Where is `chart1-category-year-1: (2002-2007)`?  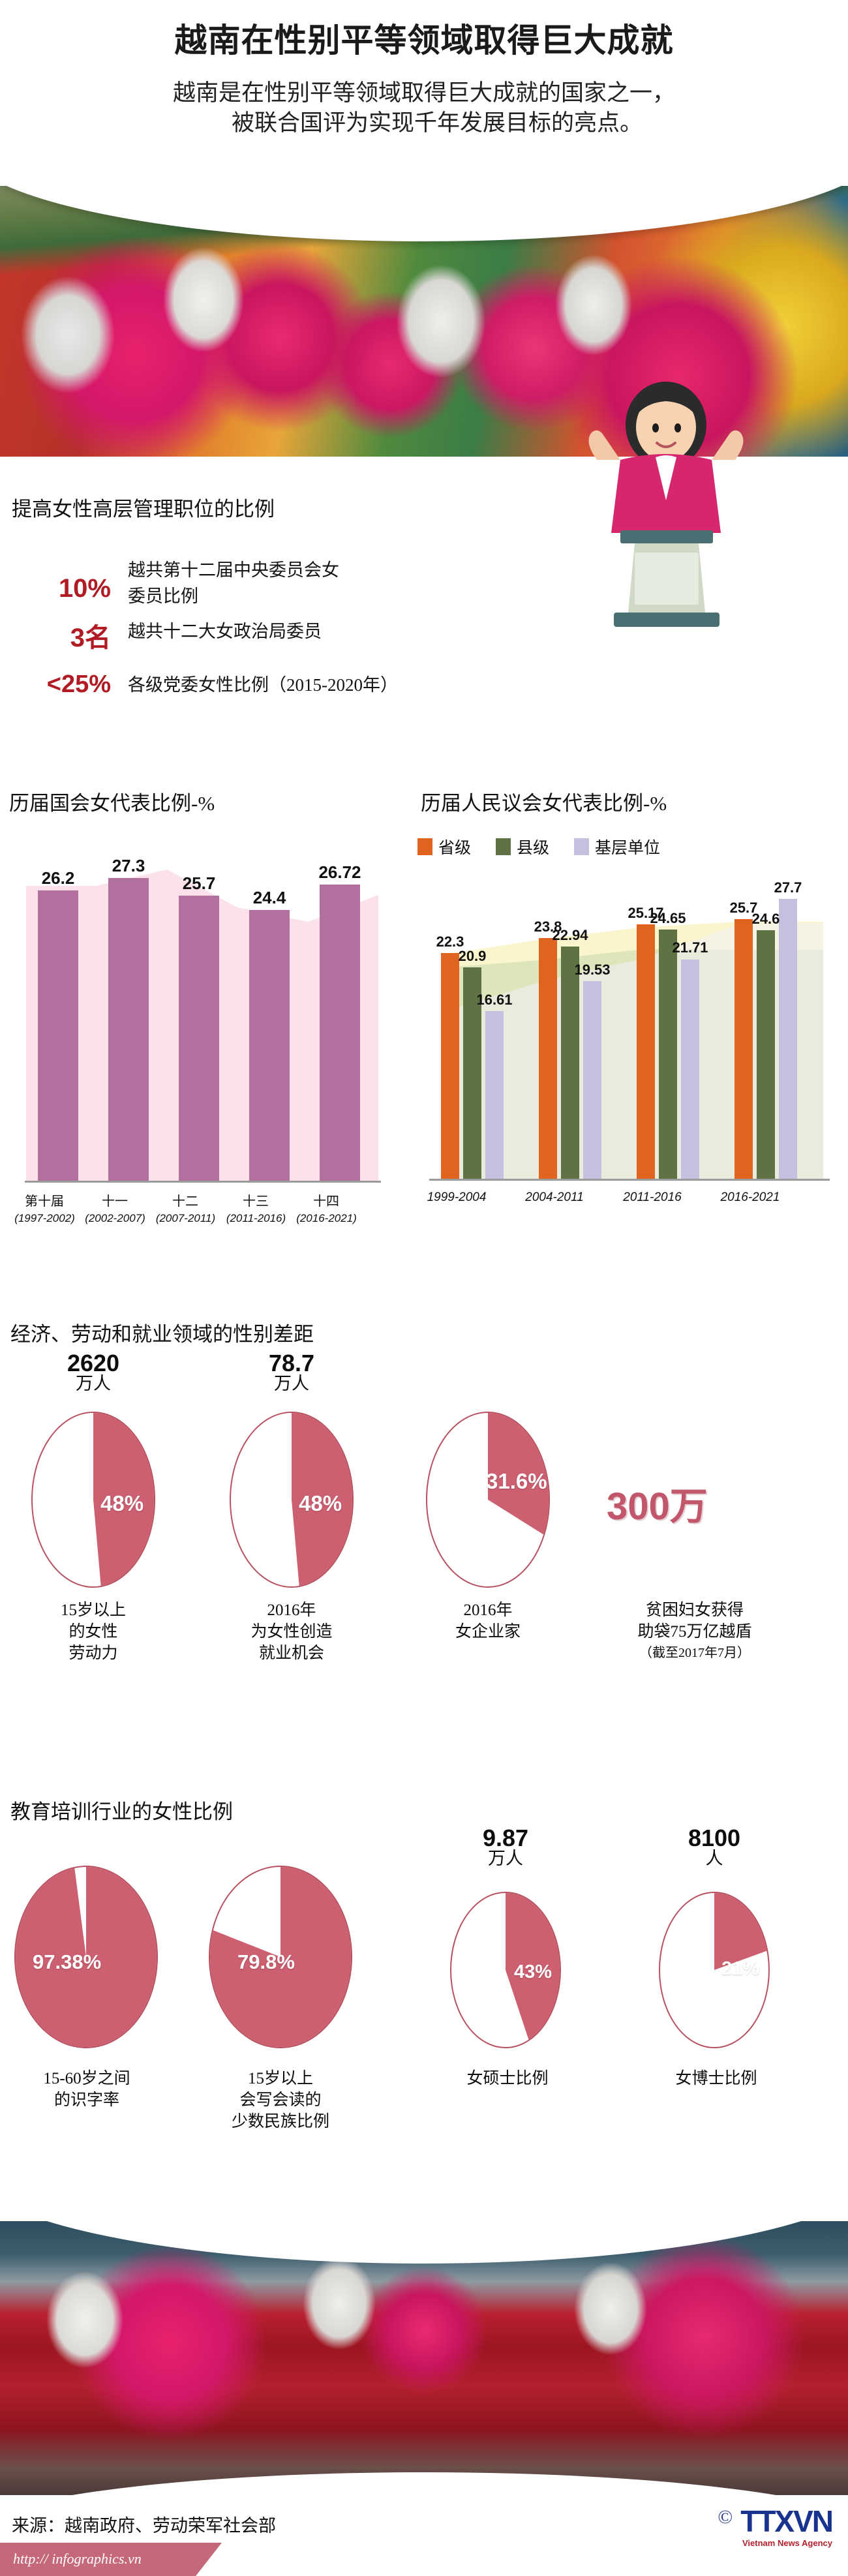 chart1-category-year-1: (2002-2007) is located at coordinates (115, 1218).